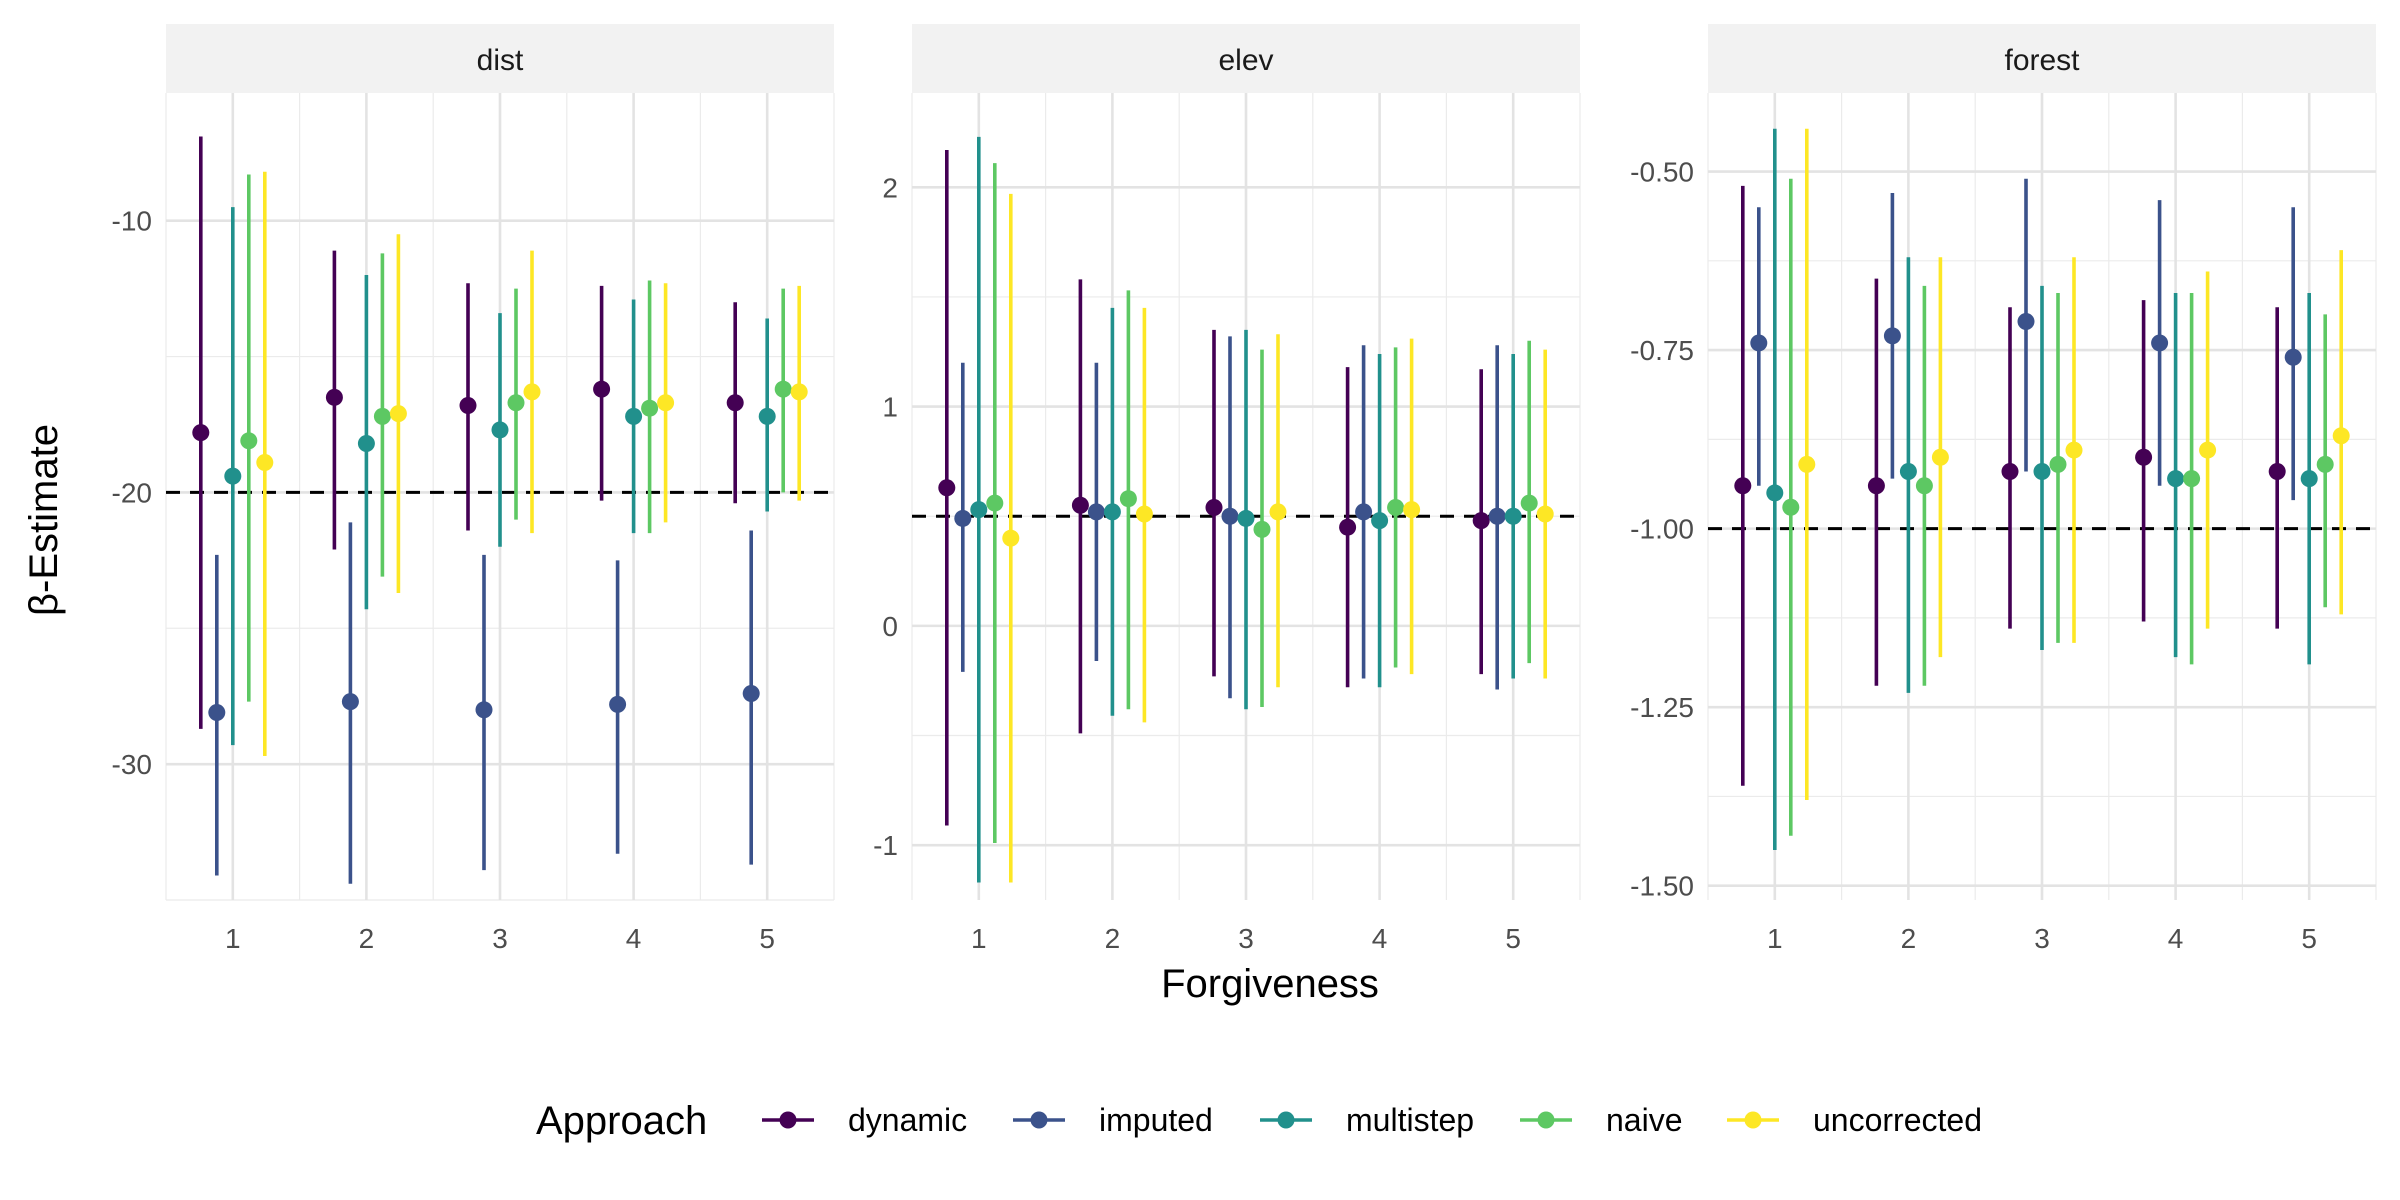 This screenshot has height=1200, width=2400. I want to click on y-tick-label: -1, so click(885, 845).